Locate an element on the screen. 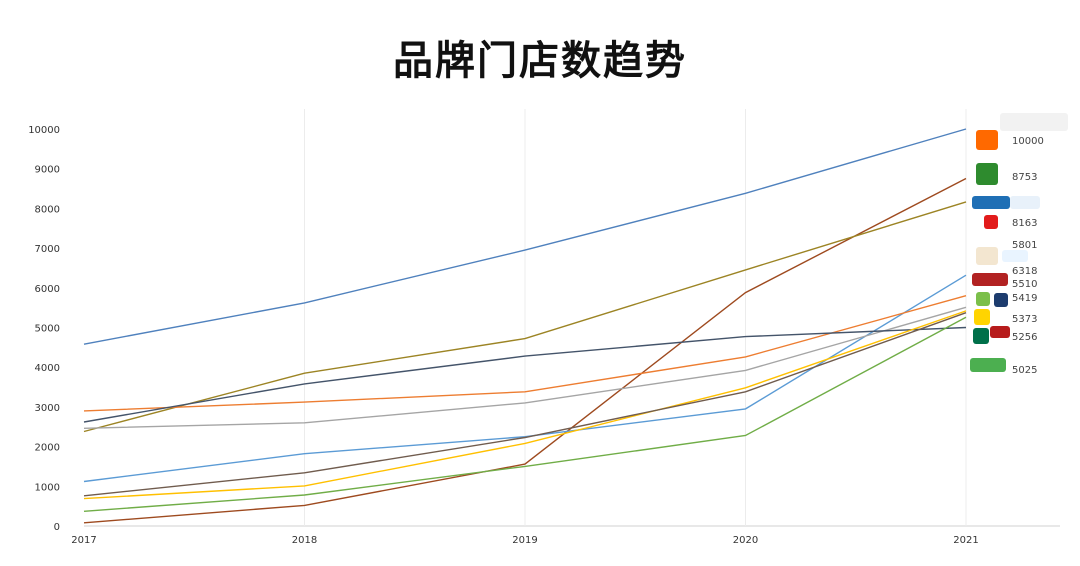 This screenshot has height=566, width=1080. y-tick-label: 5000 is located at coordinates (47, 329).